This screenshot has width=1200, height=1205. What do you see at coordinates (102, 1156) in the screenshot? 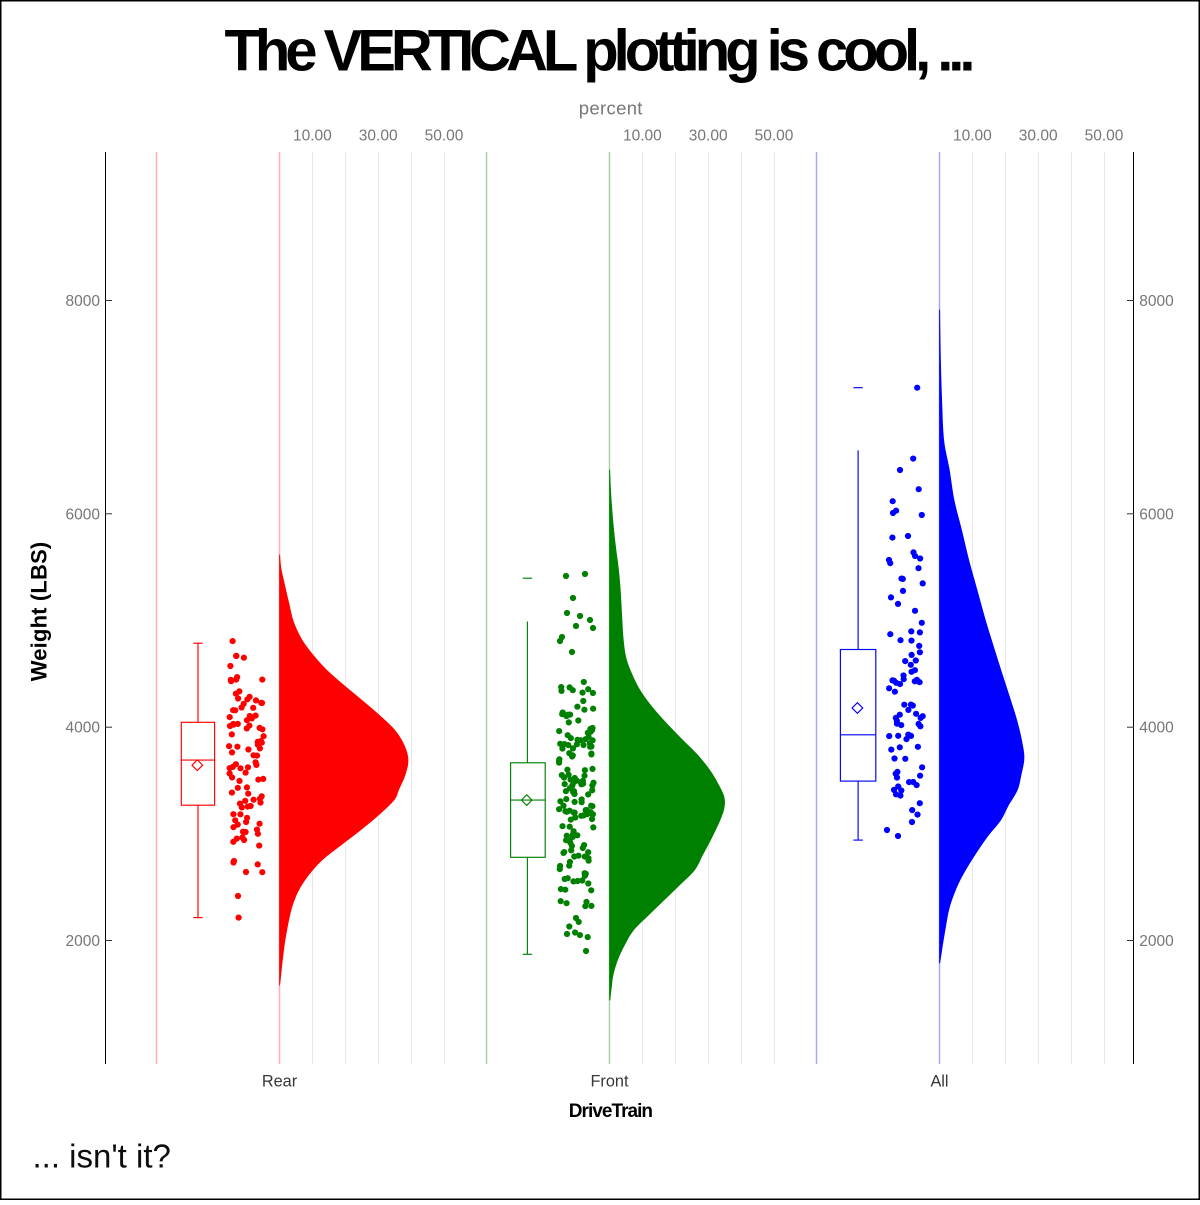
I see `svg-text: ... isn't it?` at bounding box center [102, 1156].